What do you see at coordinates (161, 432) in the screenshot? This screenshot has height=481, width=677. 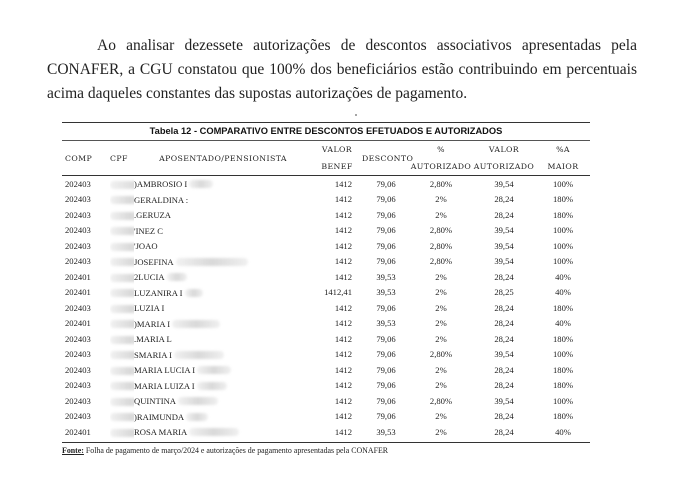 I see `name-text: ROSA MARIA` at bounding box center [161, 432].